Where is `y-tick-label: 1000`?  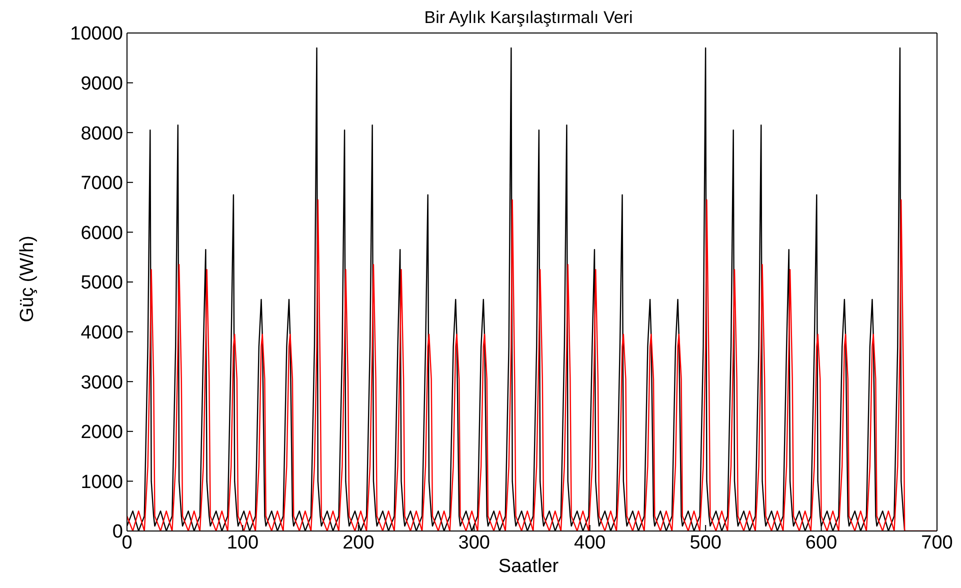
y-tick-label: 1000 is located at coordinates (101, 482).